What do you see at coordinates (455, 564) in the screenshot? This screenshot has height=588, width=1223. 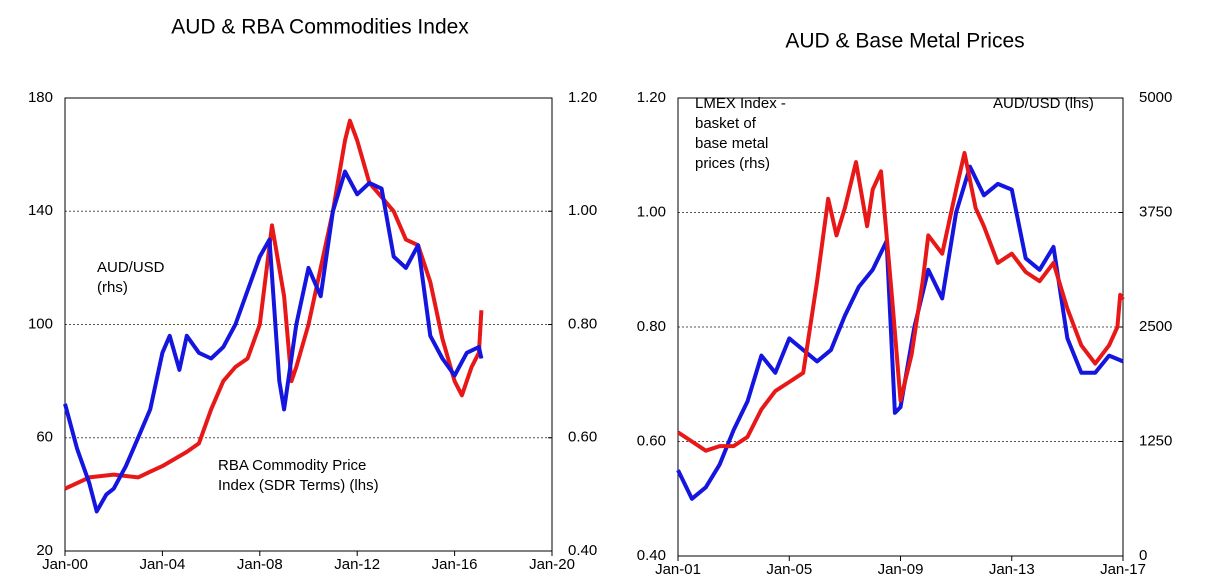 I see `x-tick-label: Jan-16` at bounding box center [455, 564].